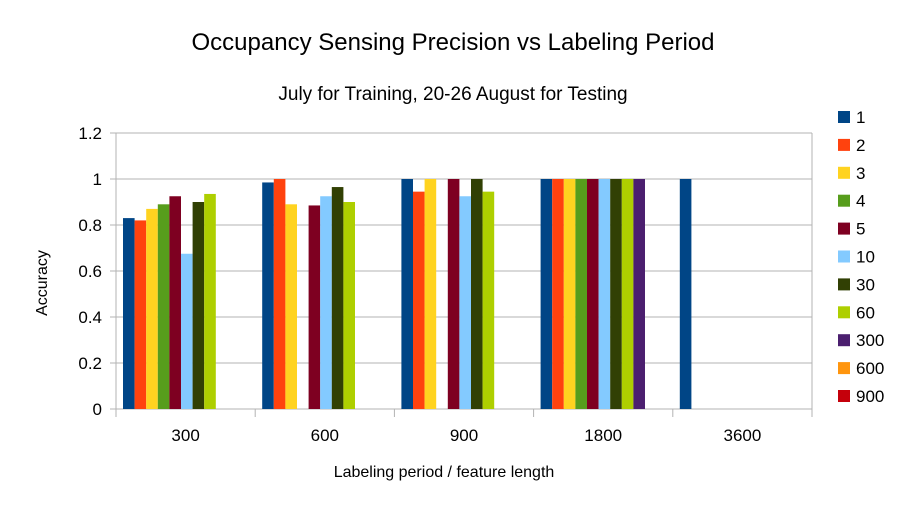 This screenshot has height=510, width=907. What do you see at coordinates (870, 340) in the screenshot?
I see `legend-label-300: 300` at bounding box center [870, 340].